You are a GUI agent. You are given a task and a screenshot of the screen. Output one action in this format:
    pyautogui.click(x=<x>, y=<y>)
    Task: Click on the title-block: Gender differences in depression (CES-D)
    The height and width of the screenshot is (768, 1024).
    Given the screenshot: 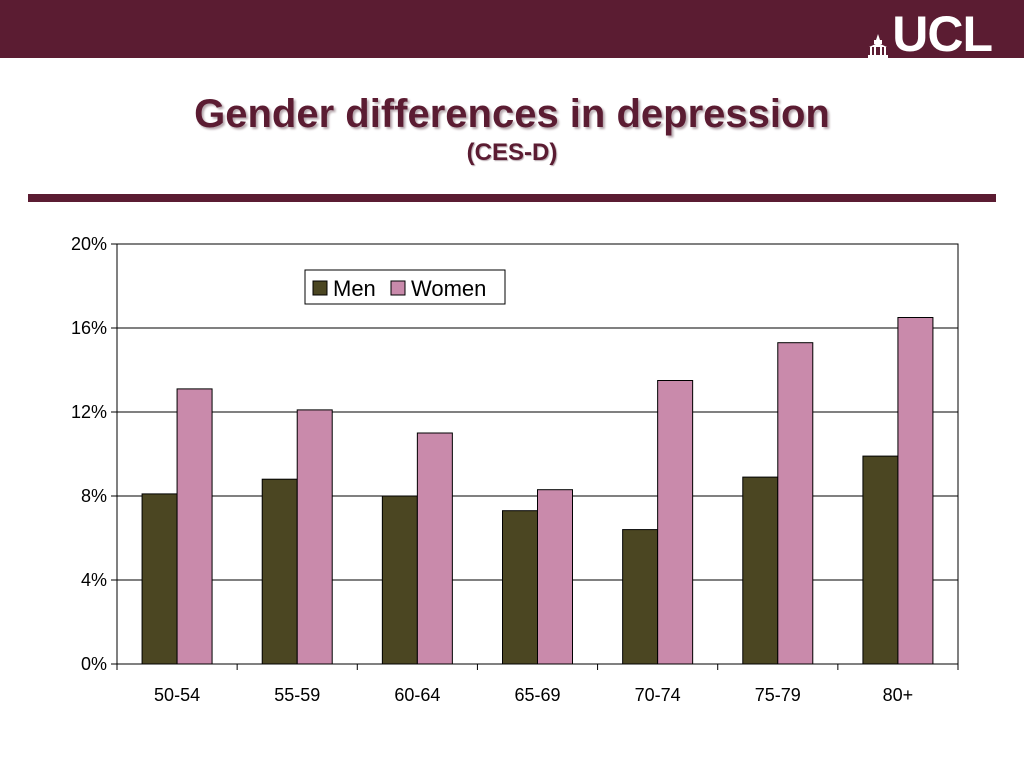 What is the action you would take?
    pyautogui.click(x=512, y=129)
    